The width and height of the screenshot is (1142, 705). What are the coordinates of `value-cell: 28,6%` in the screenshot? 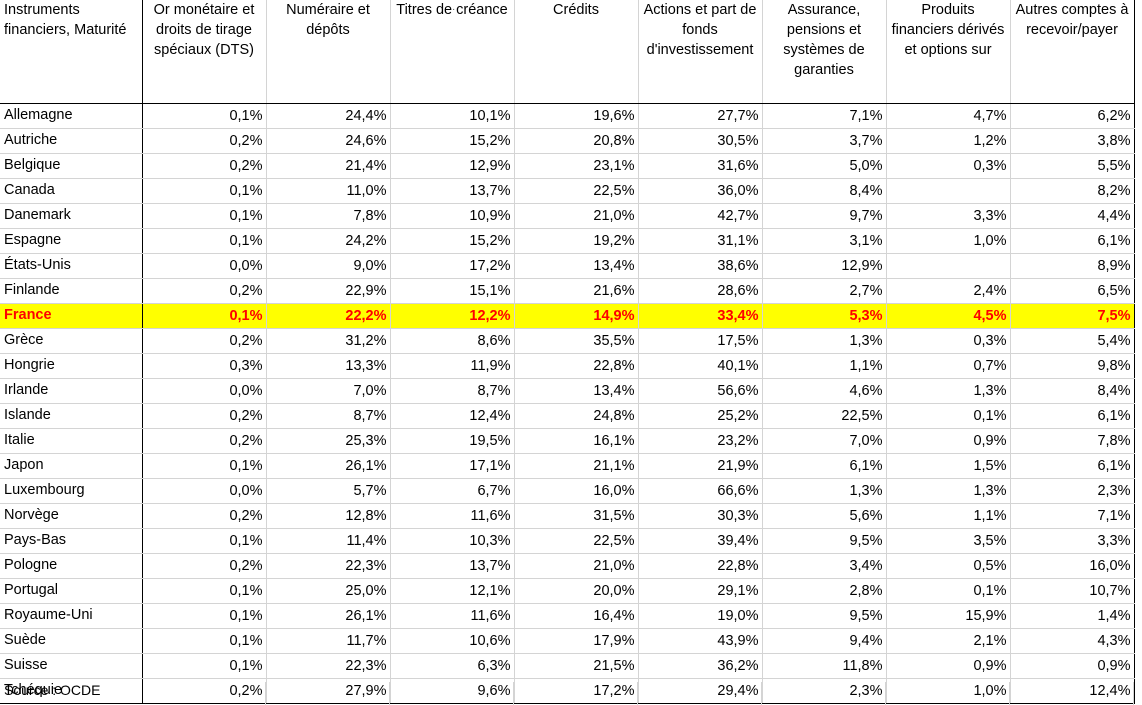 It's located at (700, 291).